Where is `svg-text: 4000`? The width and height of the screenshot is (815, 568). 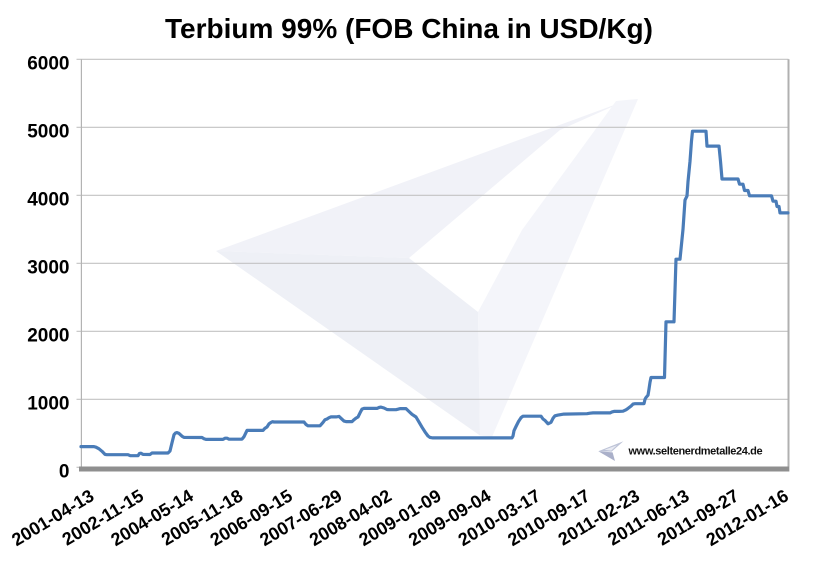 svg-text: 4000 is located at coordinates (48, 199).